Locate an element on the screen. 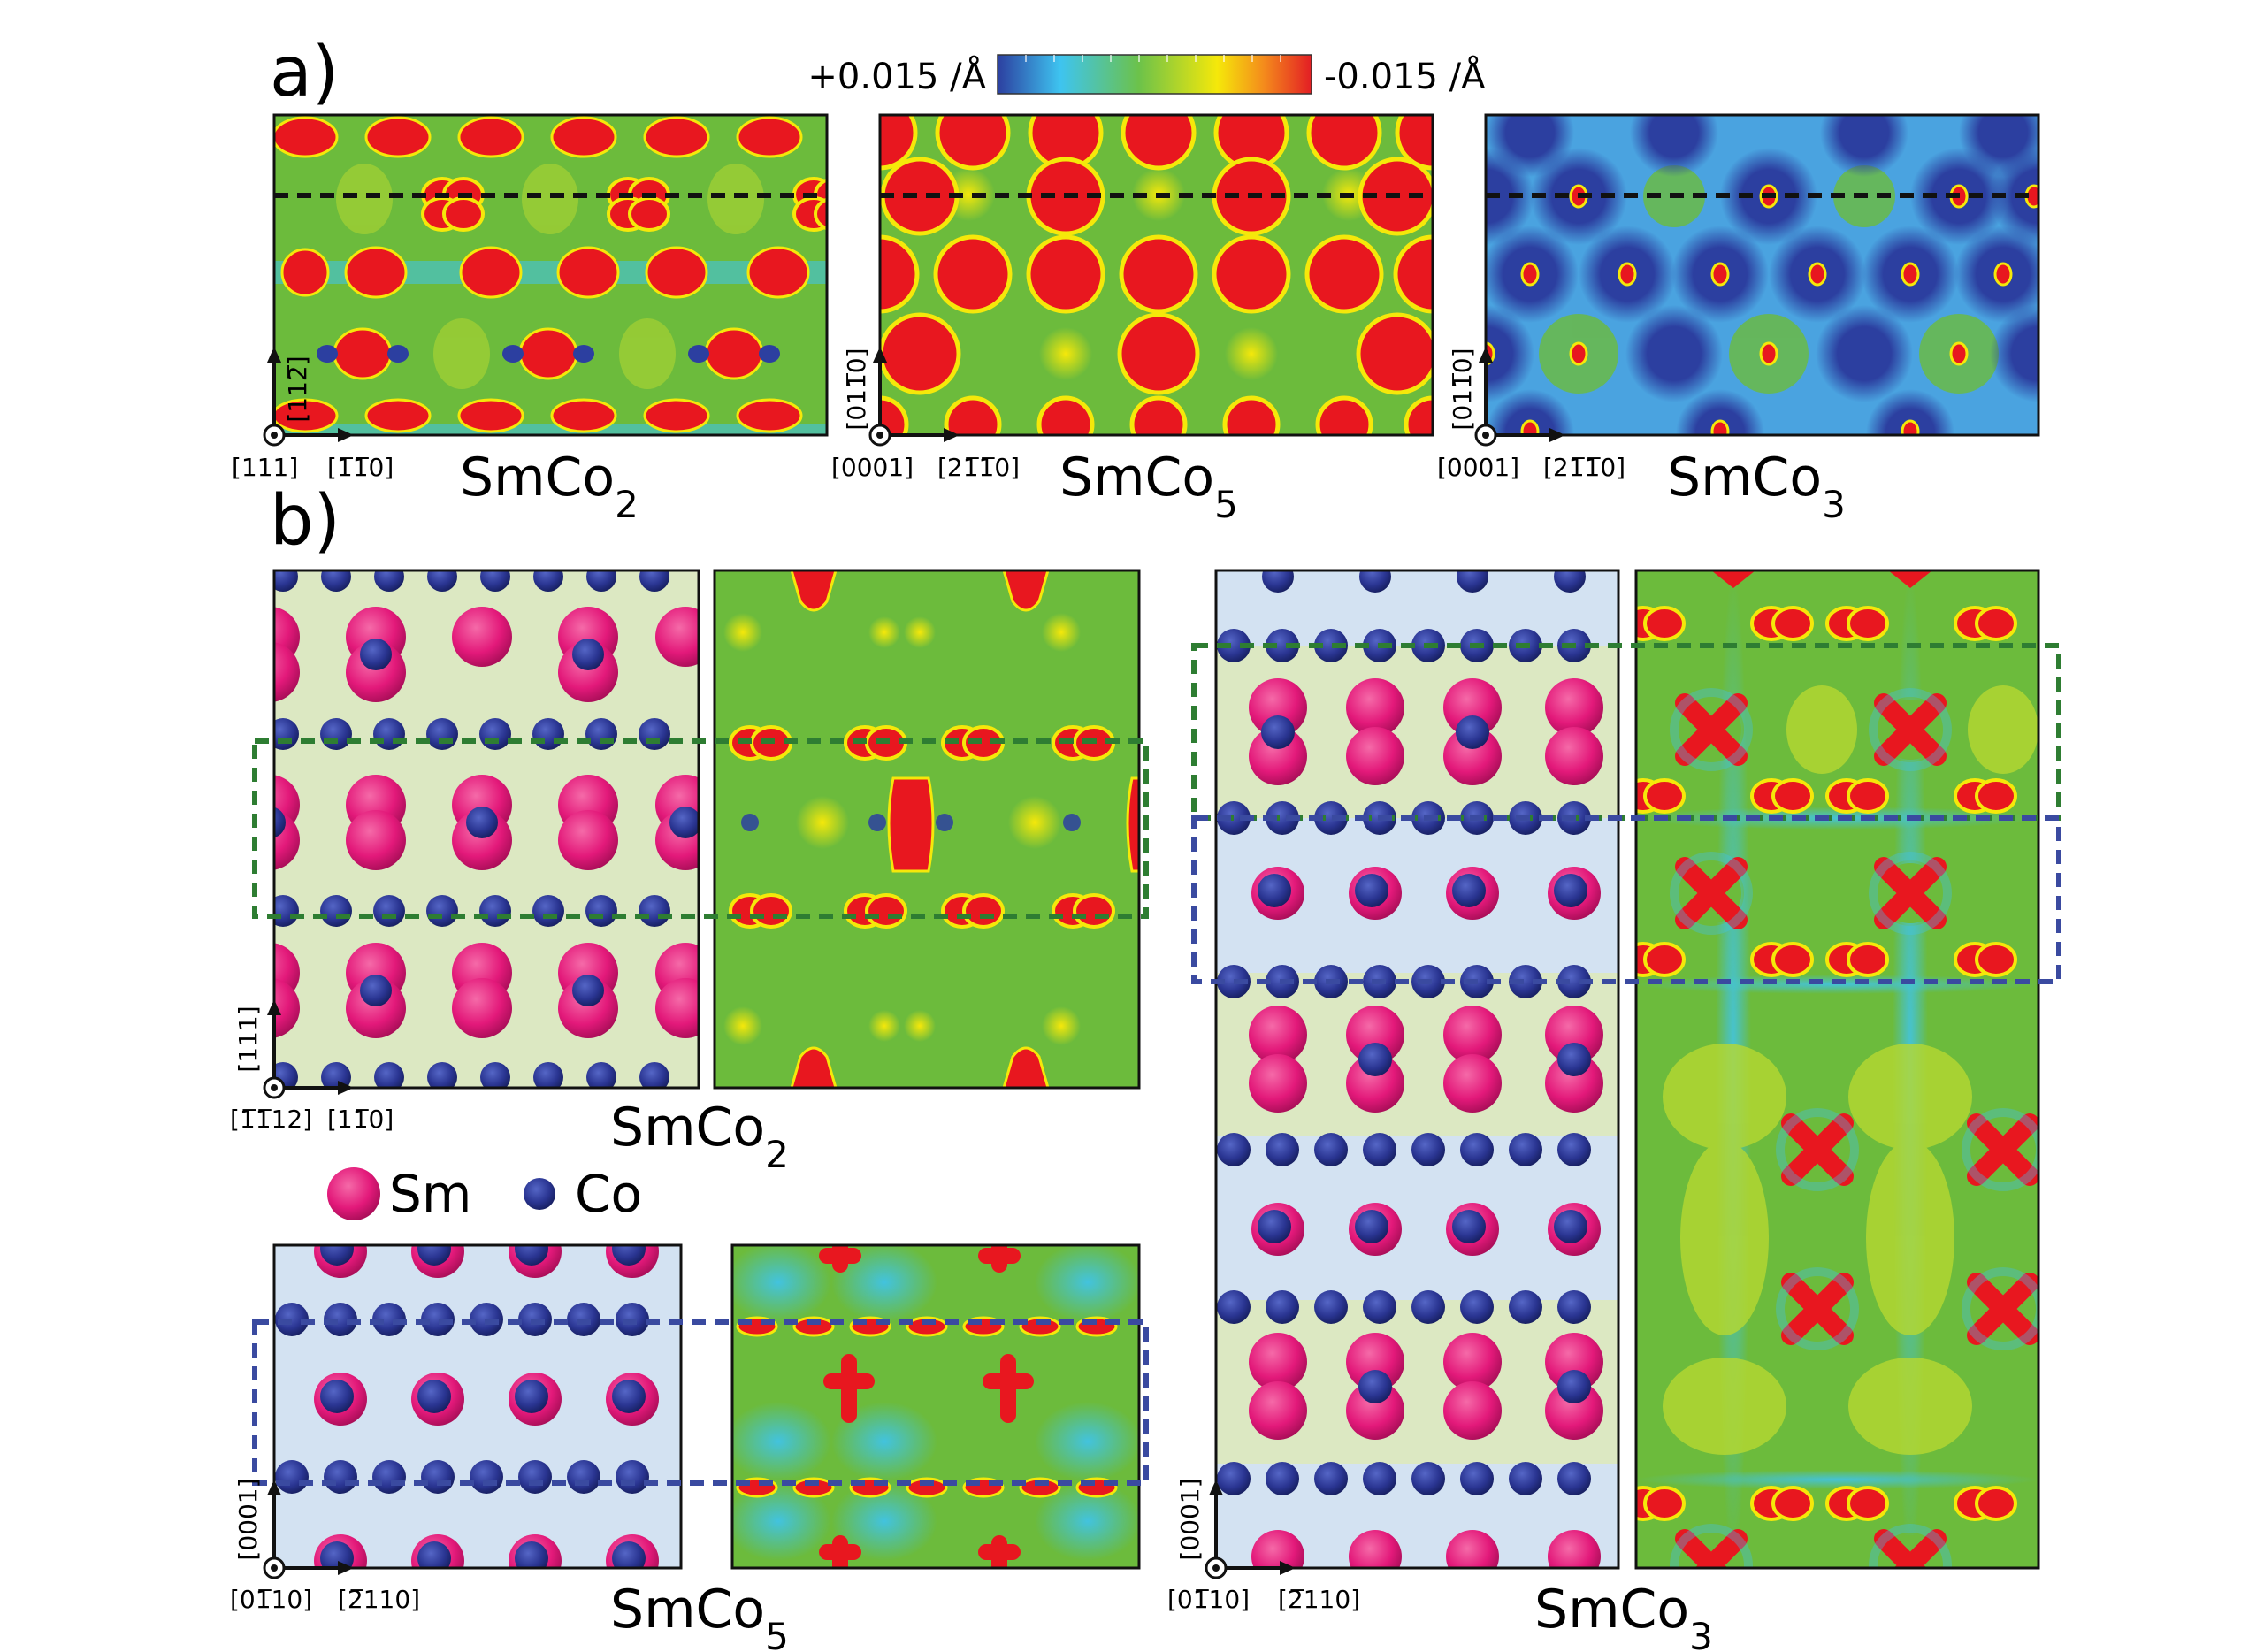  b-smco2-unit-frame is located at coordinates (701, 828).